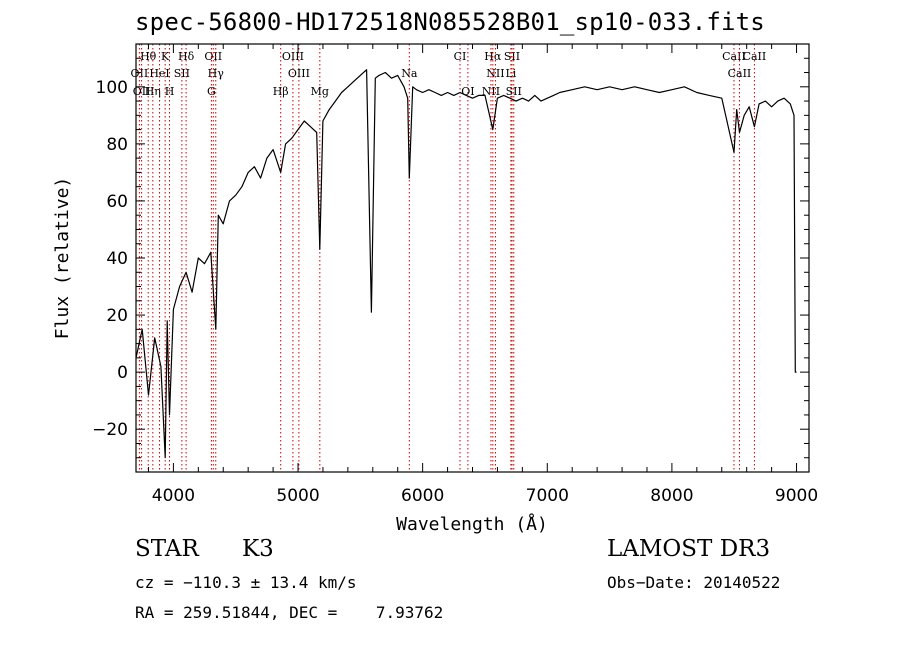 This screenshot has height=649, width=900. I want to click on line-marker-label-15: NII, so click(495, 73).